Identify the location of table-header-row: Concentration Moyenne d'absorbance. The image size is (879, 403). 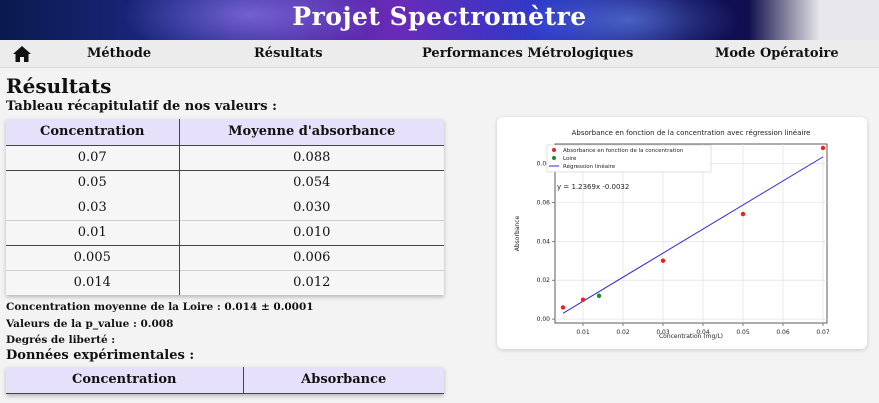
(225, 132).